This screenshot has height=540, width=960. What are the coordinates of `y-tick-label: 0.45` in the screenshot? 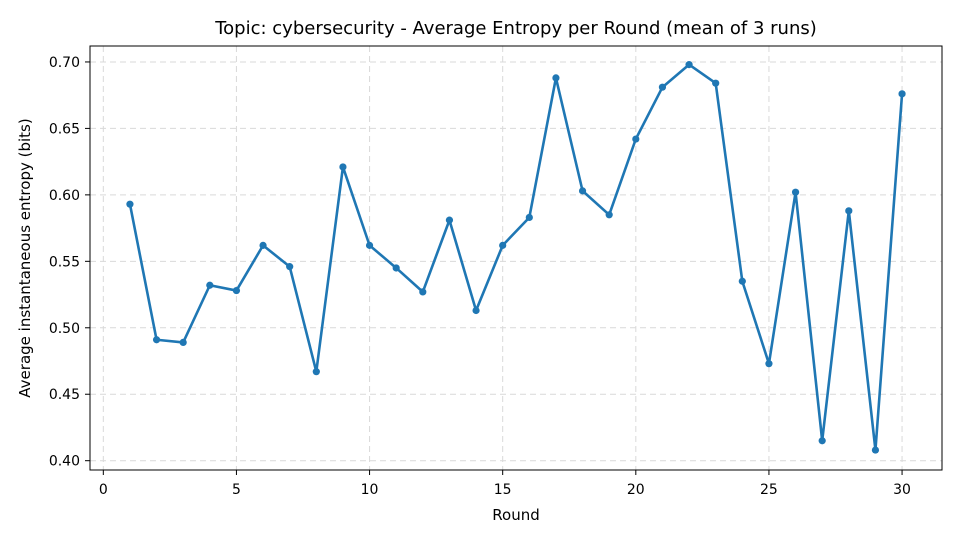 It's located at (64, 395).